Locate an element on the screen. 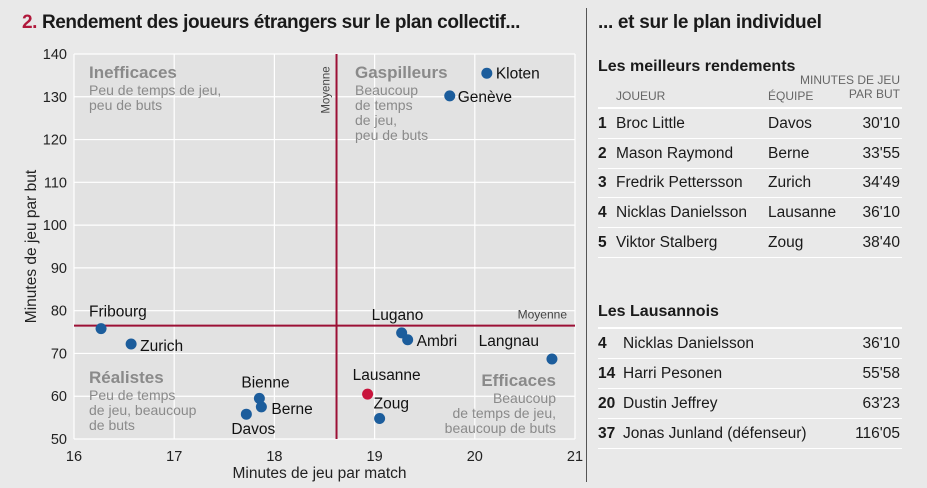  quadrant-realistes-desc: Peu de temps is located at coordinates (132, 395).